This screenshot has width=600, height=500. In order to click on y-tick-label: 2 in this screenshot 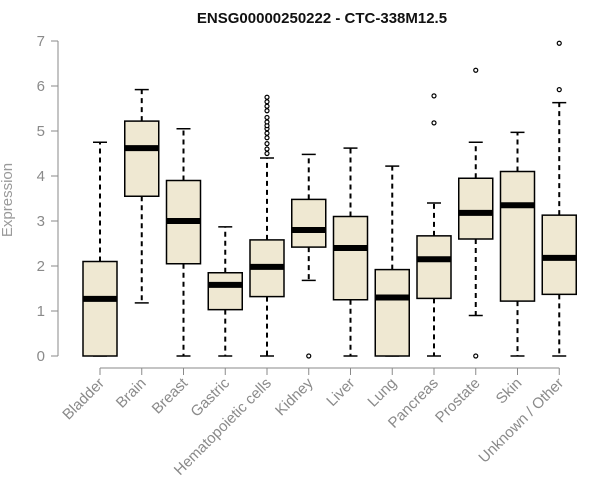, I will do `click(41, 266)`.